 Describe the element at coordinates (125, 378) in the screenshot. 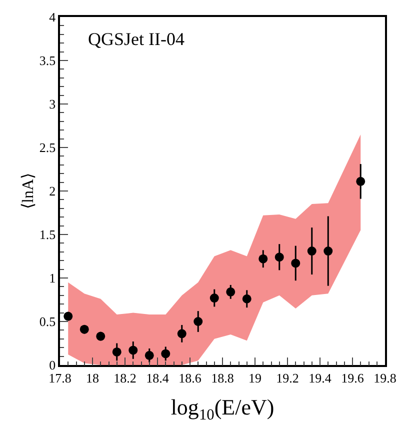

I see `x-tick-label: 18.2` at that location.